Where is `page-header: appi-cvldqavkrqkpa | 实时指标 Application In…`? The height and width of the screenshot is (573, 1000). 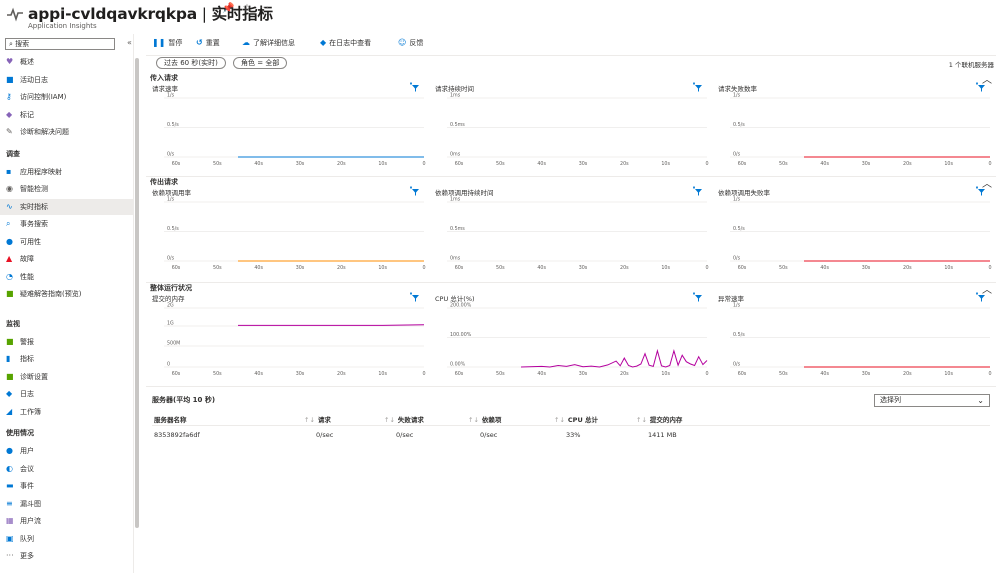 page-header: appi-cvldqavkrqkpa | 实时指标 Application In… is located at coordinates (500, 17).